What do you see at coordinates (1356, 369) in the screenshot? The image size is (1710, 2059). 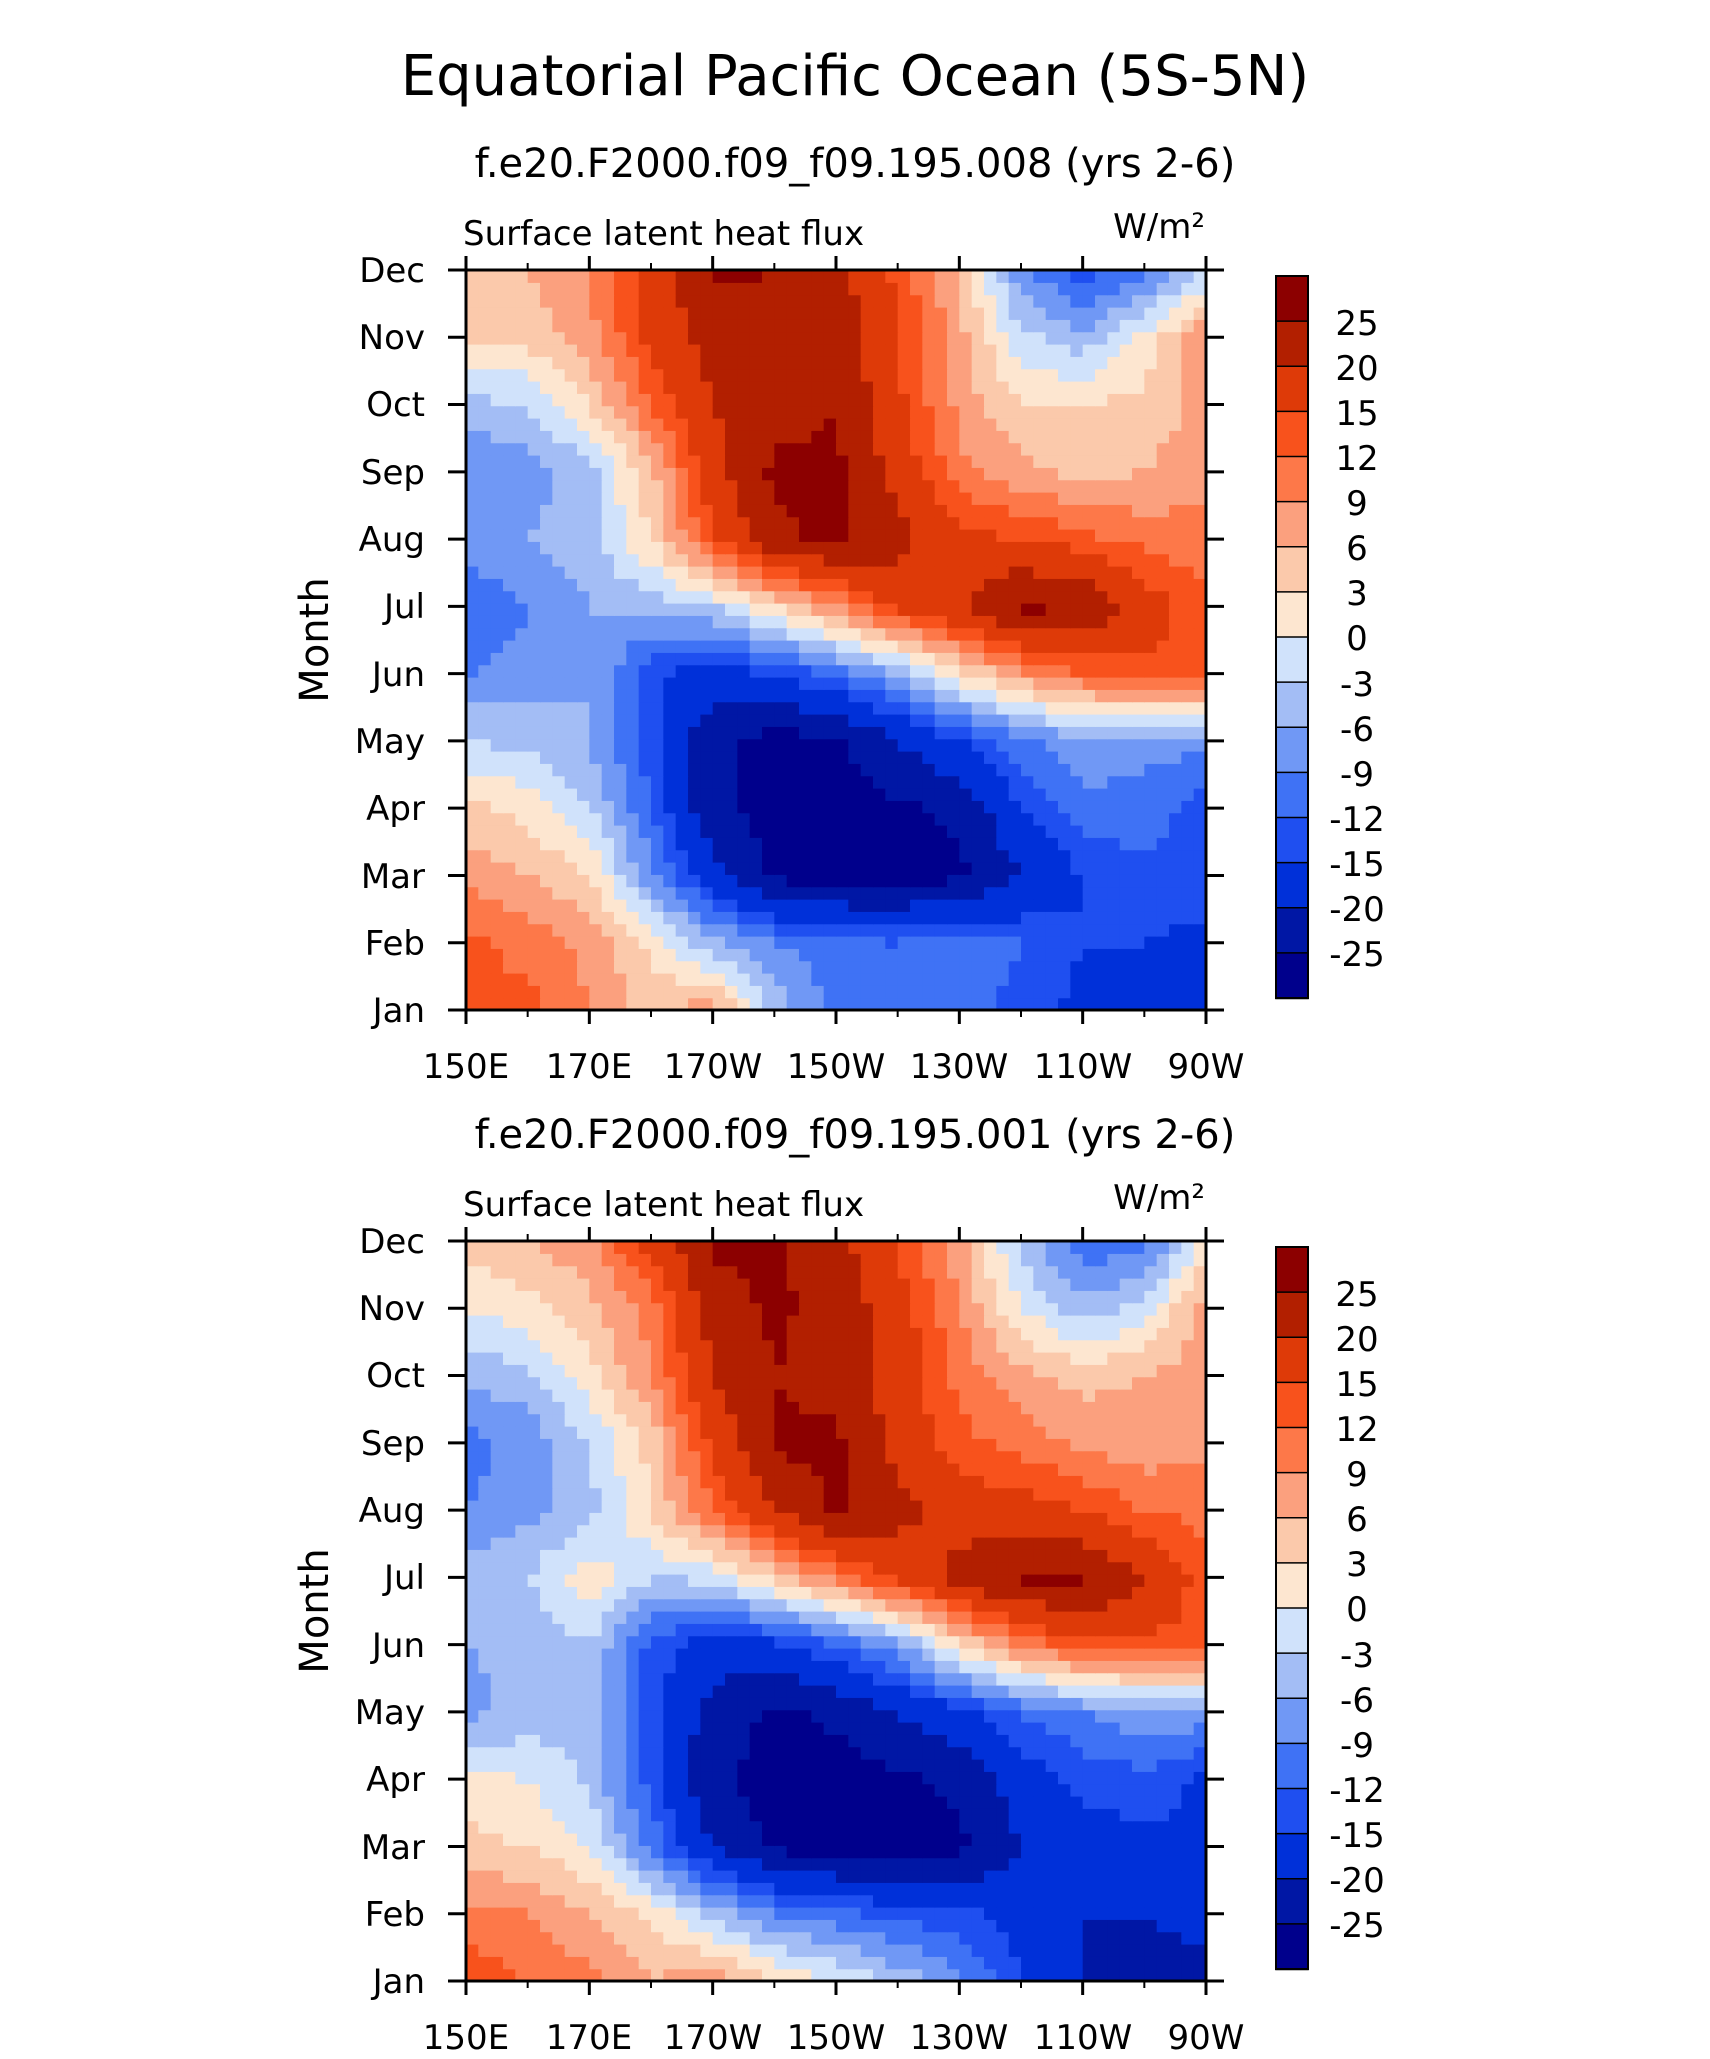 I see `colorbar-label: 20` at bounding box center [1356, 369].